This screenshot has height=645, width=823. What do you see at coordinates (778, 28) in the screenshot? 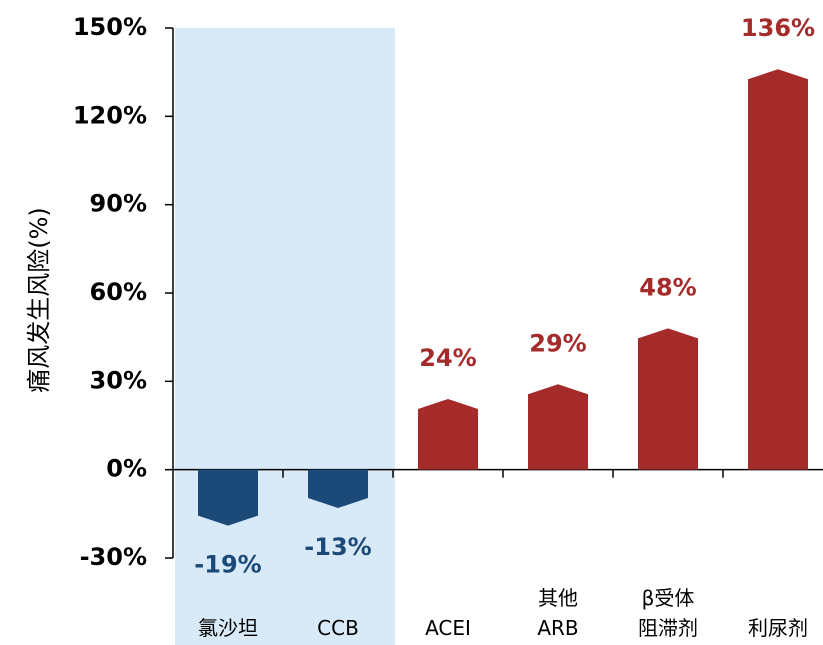
I see `value-label: 136%` at bounding box center [778, 28].